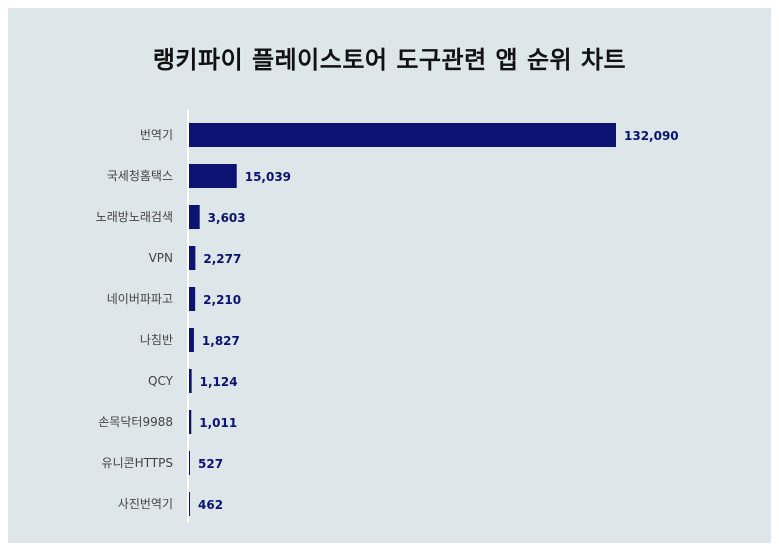 This screenshot has height=551, width=779. What do you see at coordinates (145, 504) in the screenshot?
I see `category-label: 사진번역기` at bounding box center [145, 504].